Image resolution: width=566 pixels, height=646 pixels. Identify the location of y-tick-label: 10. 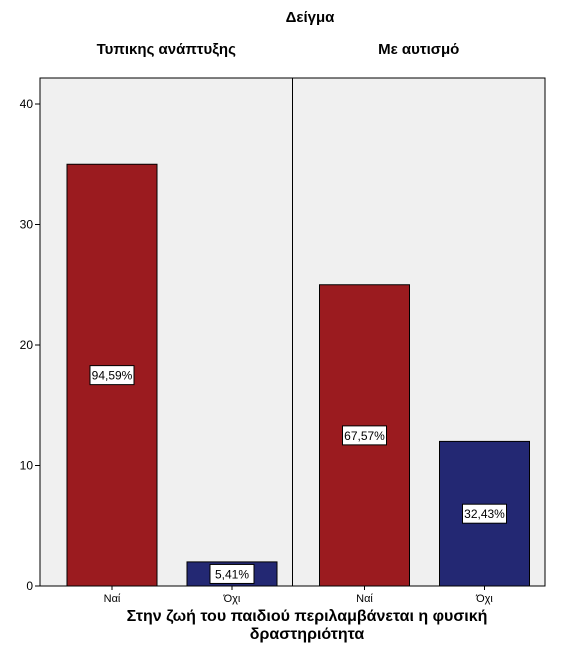
(27, 466).